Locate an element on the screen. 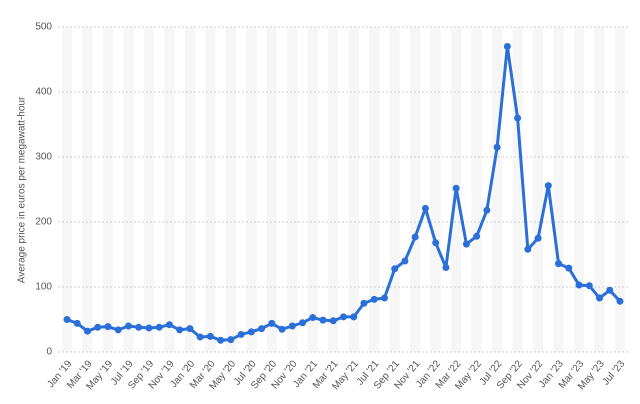 This screenshot has width=640, height=404. y-axis-label: Average price in euros per megawatt-hour is located at coordinates (22, 189).